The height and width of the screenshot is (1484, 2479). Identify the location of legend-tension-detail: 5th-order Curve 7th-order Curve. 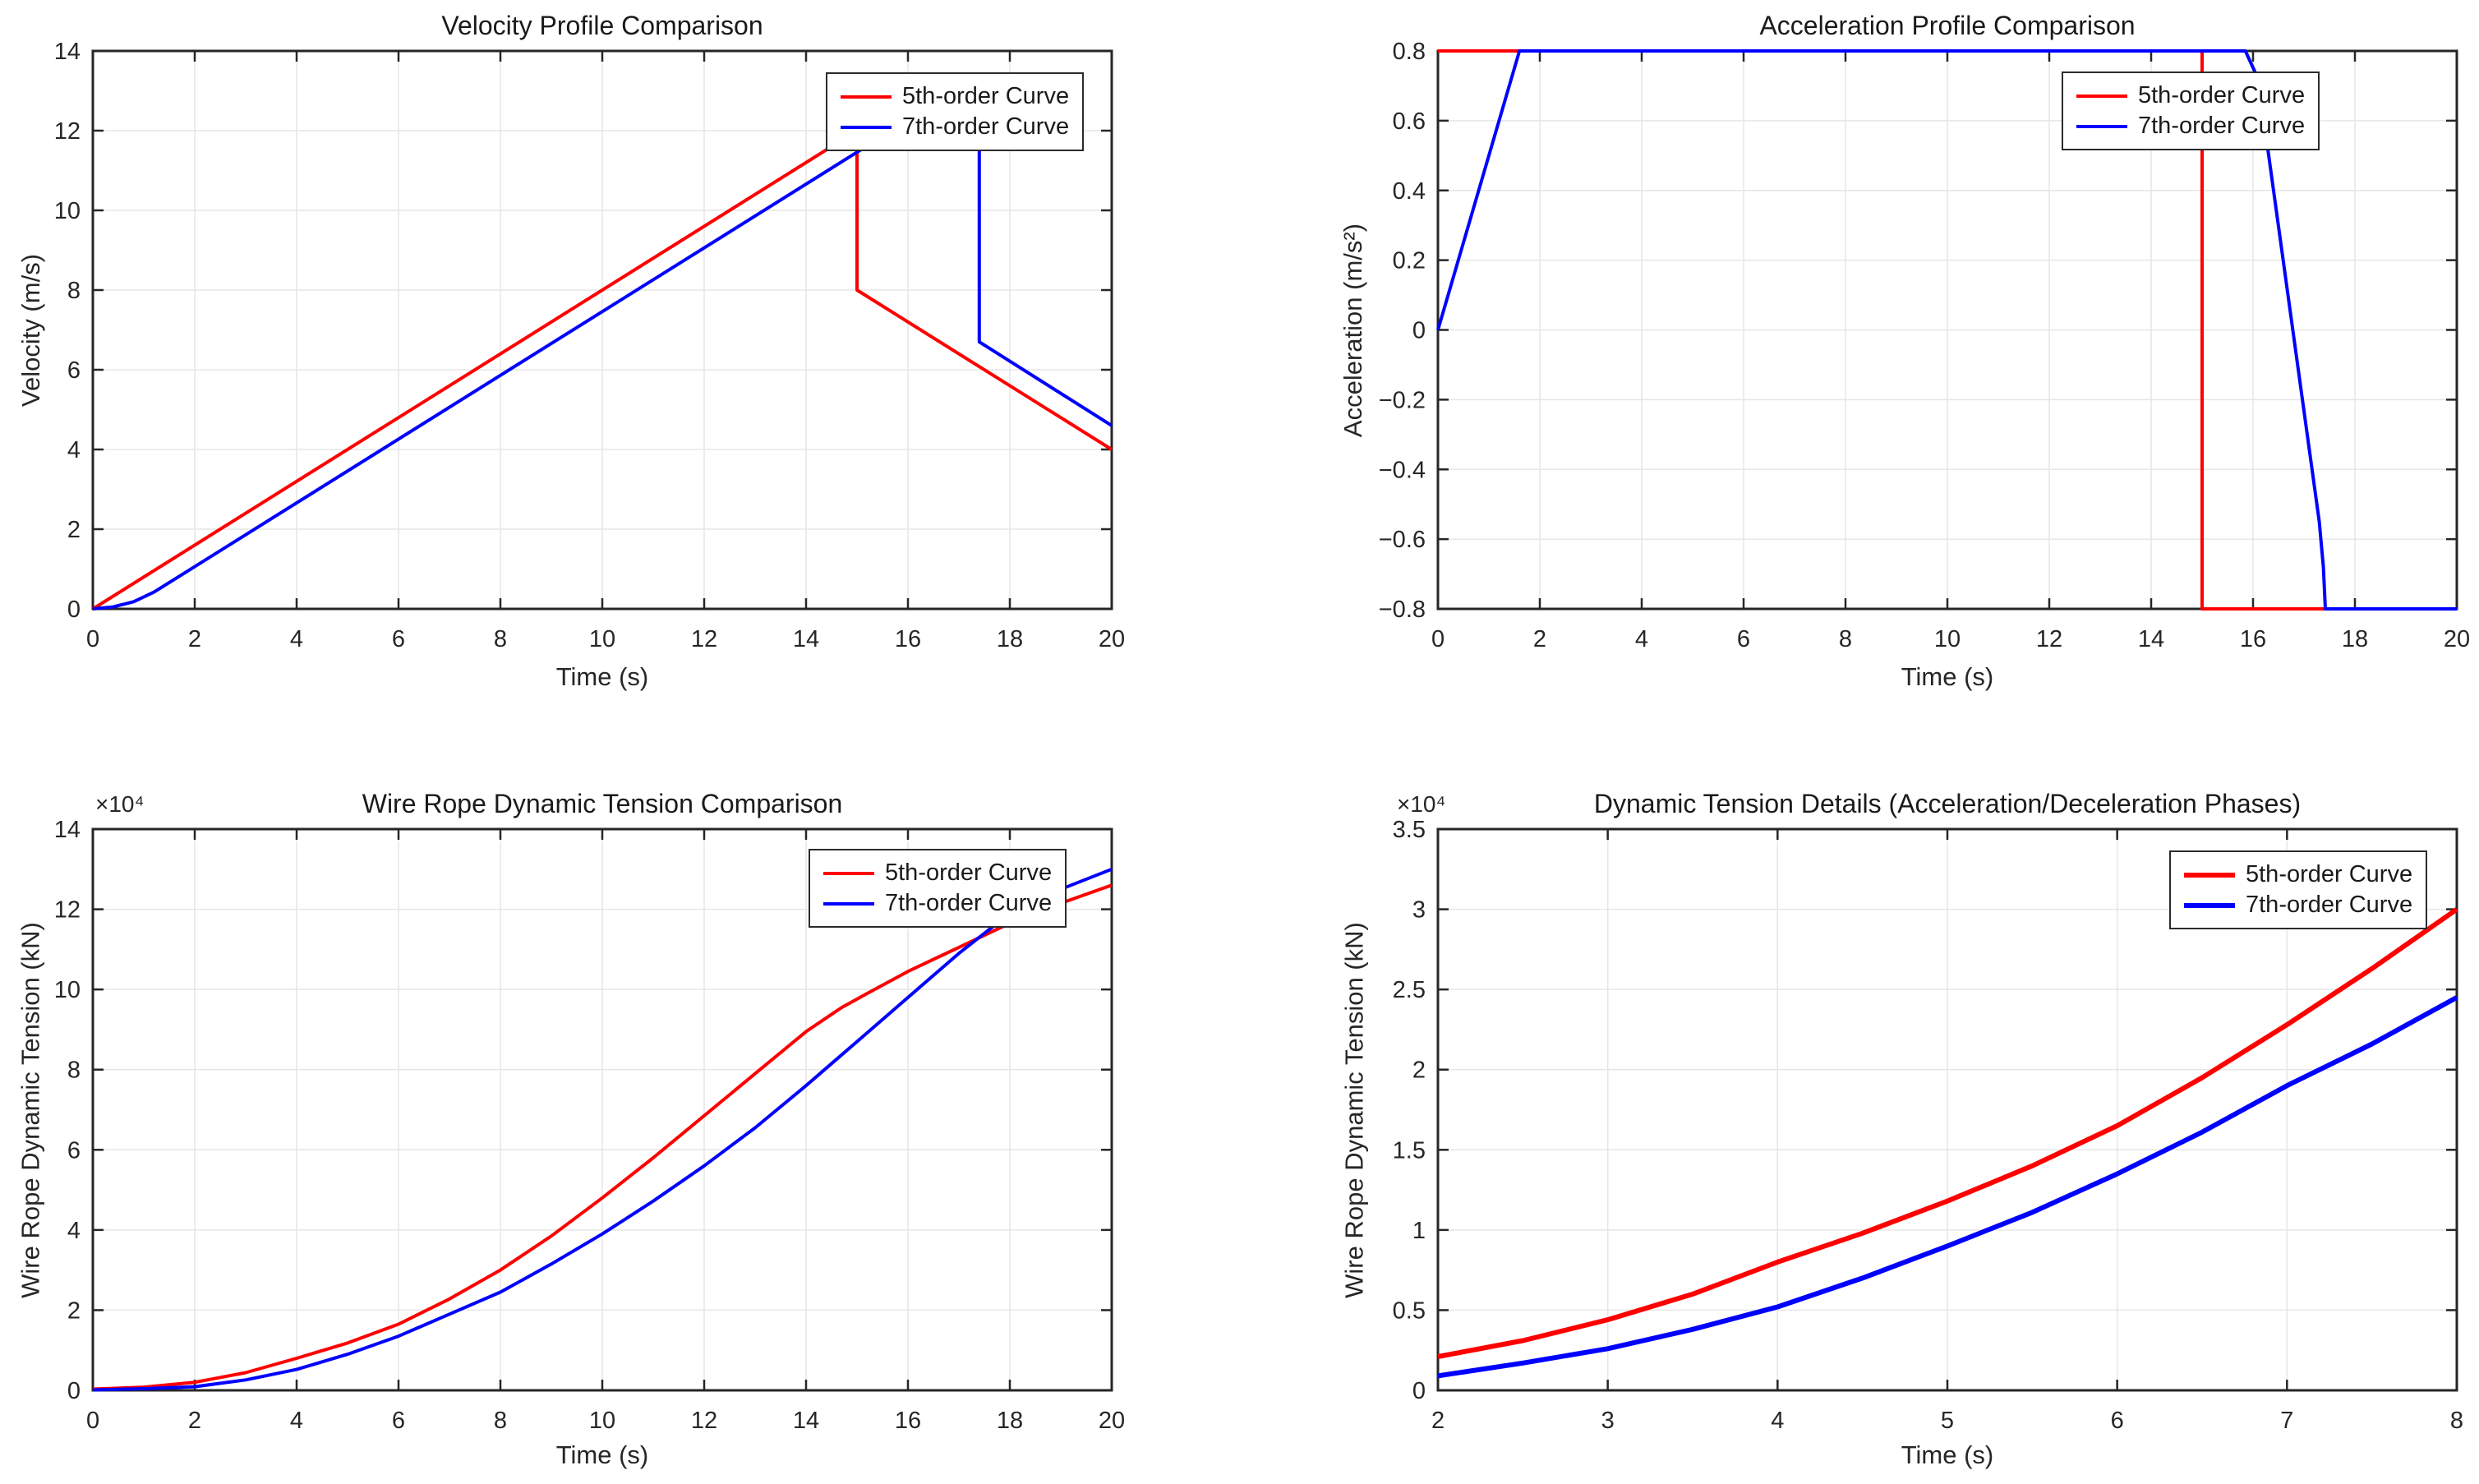
(2298, 889).